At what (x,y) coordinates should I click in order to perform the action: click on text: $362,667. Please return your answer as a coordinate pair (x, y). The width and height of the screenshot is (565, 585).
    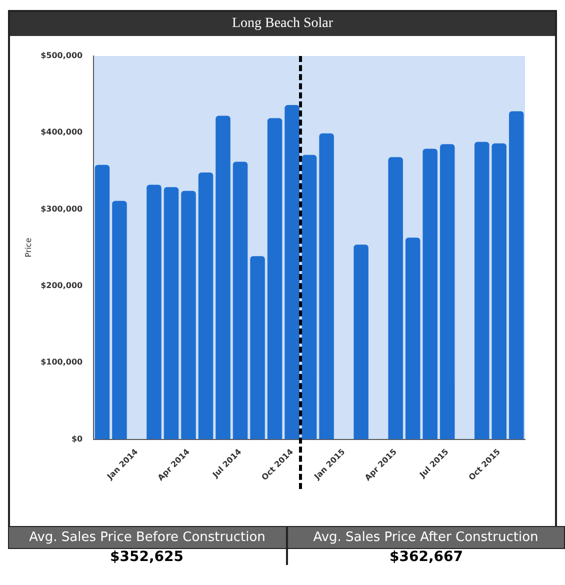
    Looking at the image, I should click on (426, 557).